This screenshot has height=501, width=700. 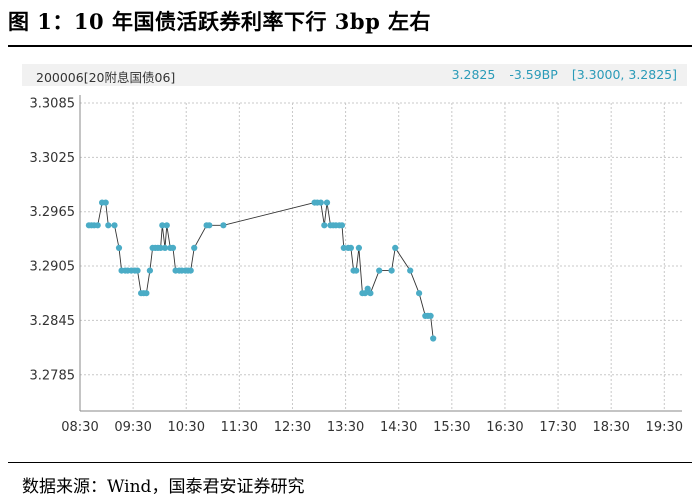 What do you see at coordinates (261, 270) in the screenshot?
I see `series` at bounding box center [261, 270].